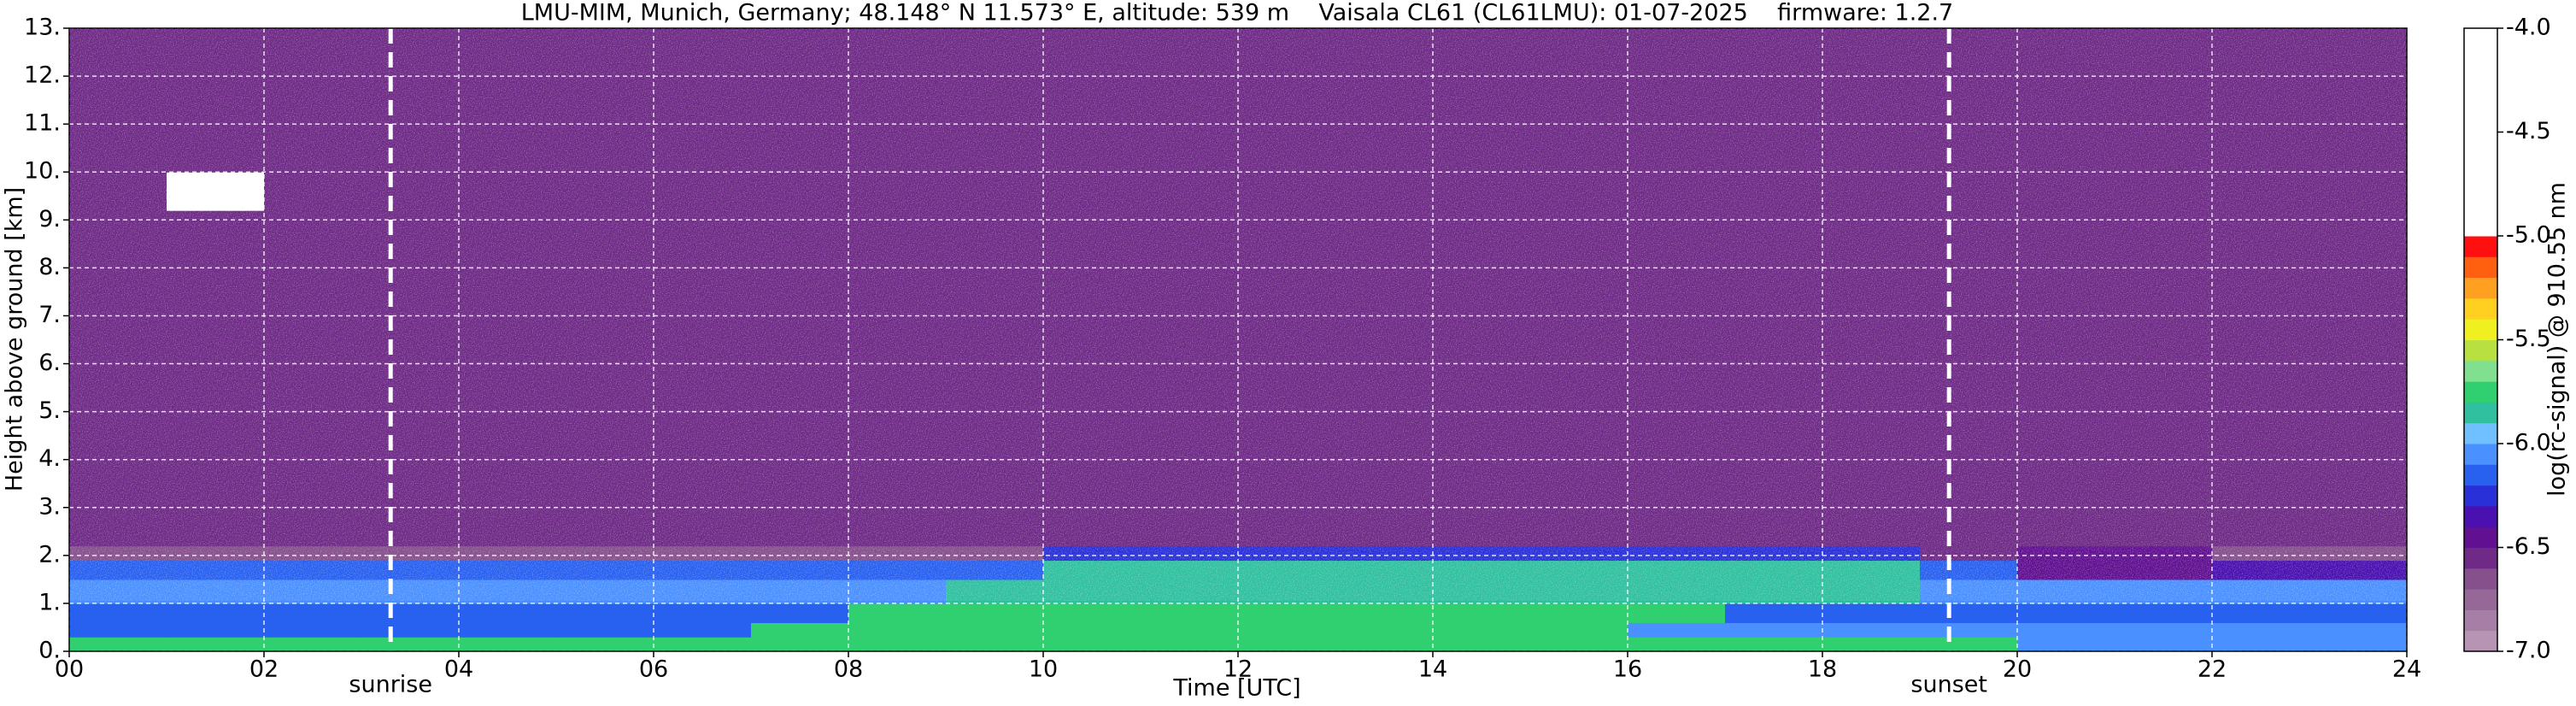 The height and width of the screenshot is (706, 2576). I want to click on y-tick-label: 10., so click(42, 171).